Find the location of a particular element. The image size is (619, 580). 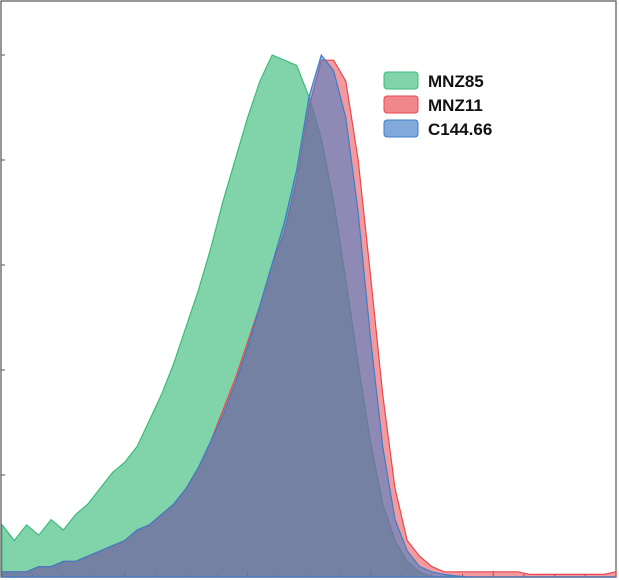

legend-label-c144-66: C144.66 is located at coordinates (460, 129).